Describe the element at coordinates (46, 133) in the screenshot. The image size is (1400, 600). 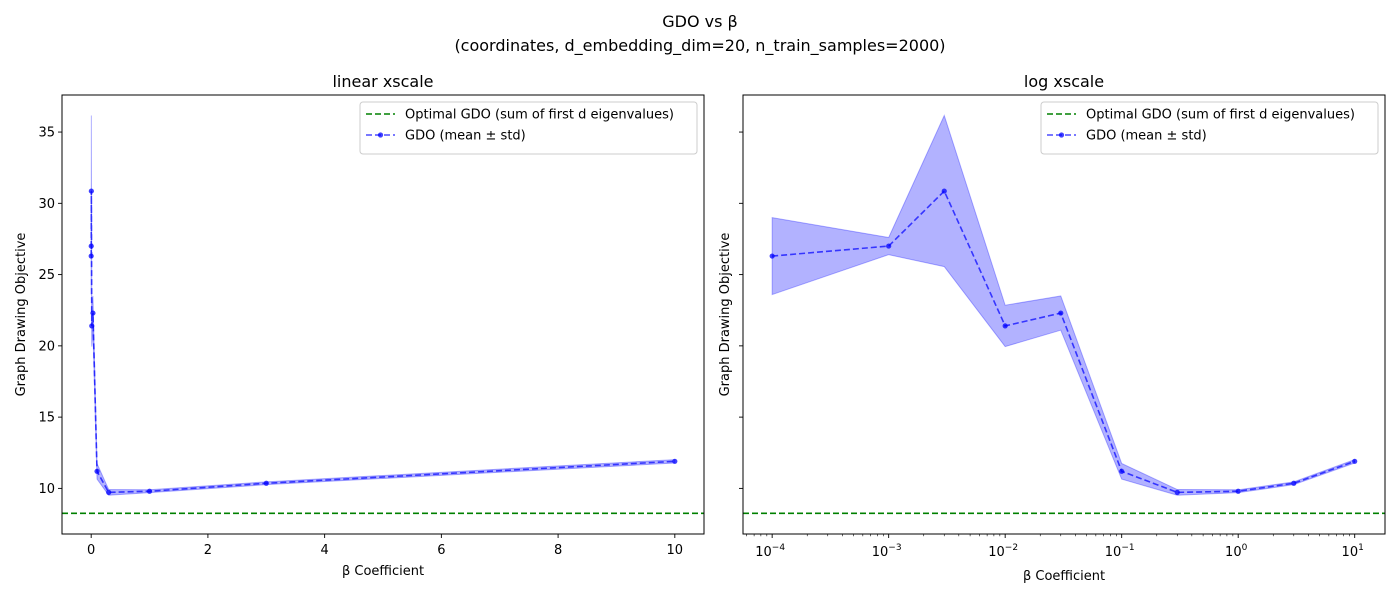
I see `y-tick-label: 35` at that location.